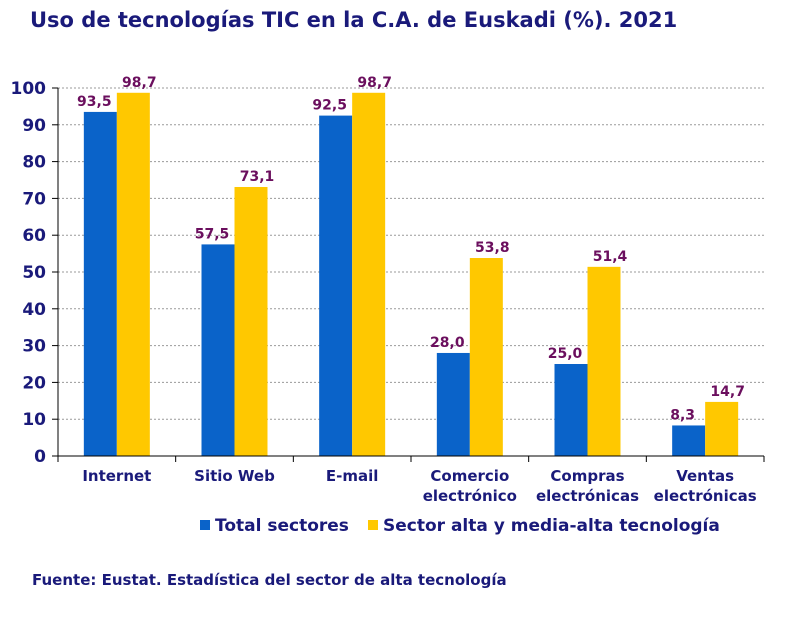 The width and height of the screenshot is (800, 623). I want to click on y-tick-labels: 0 10 20 30 40 50 60 70 80 90 100, so click(29, 273).